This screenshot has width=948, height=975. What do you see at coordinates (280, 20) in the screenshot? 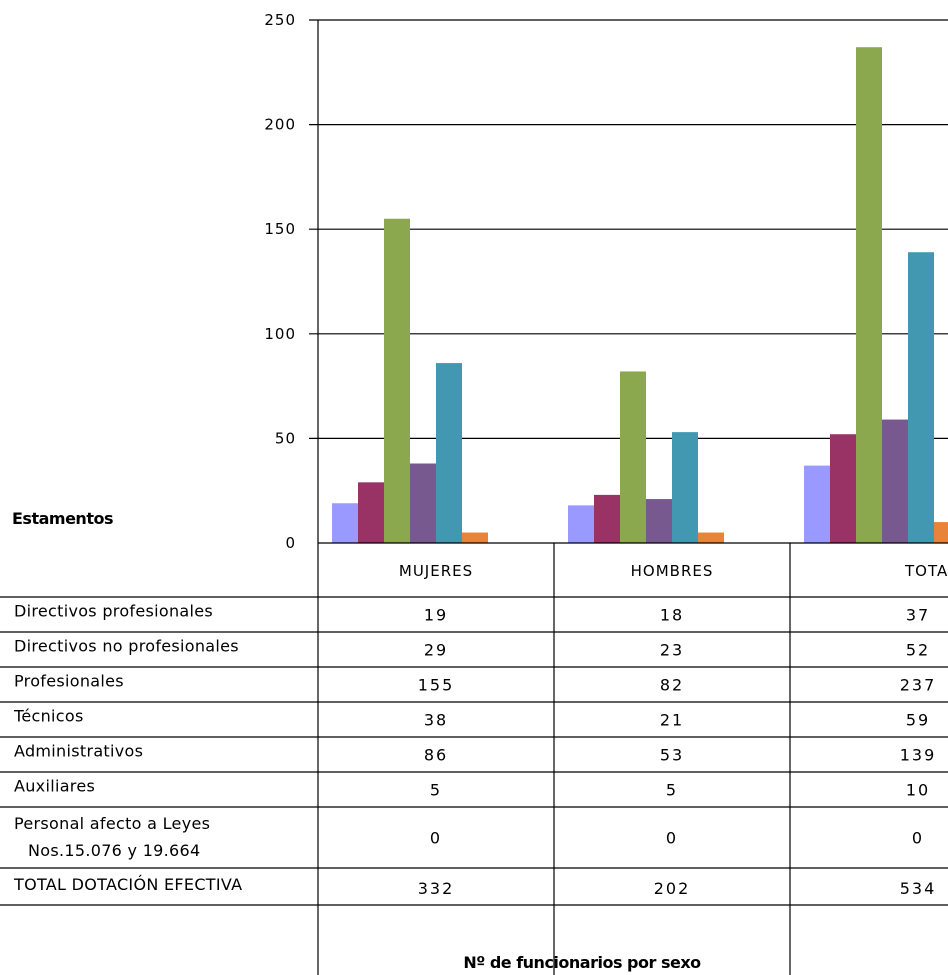
I see `y-tick-label: 250` at bounding box center [280, 20].